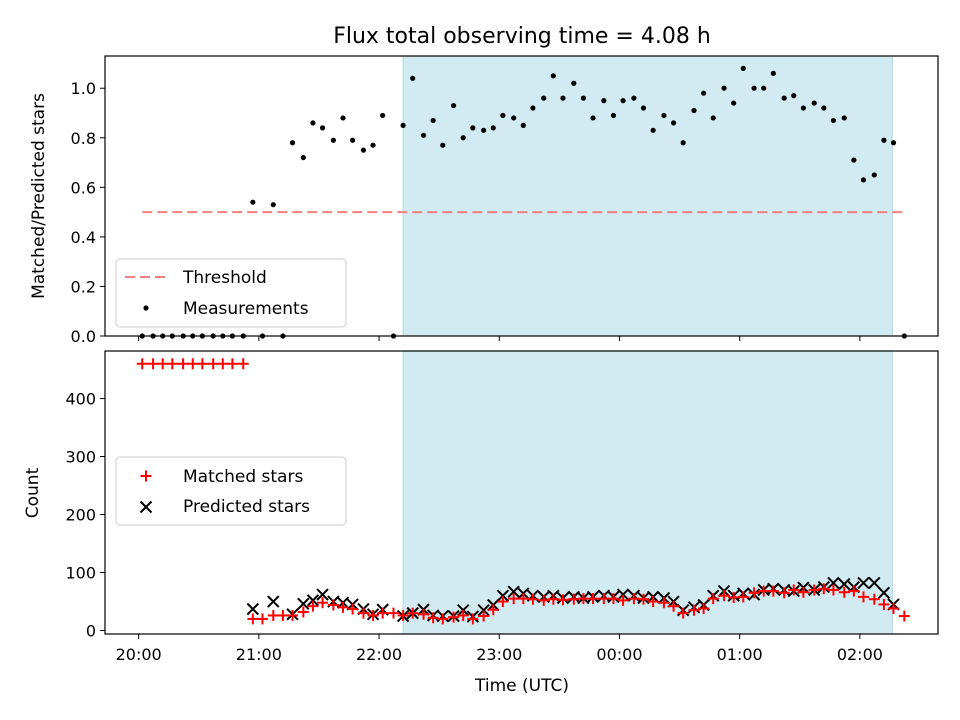 The width and height of the screenshot is (960, 720). Describe the element at coordinates (33, 492) in the screenshot. I see `bottom-y-axis-label: Count` at that location.